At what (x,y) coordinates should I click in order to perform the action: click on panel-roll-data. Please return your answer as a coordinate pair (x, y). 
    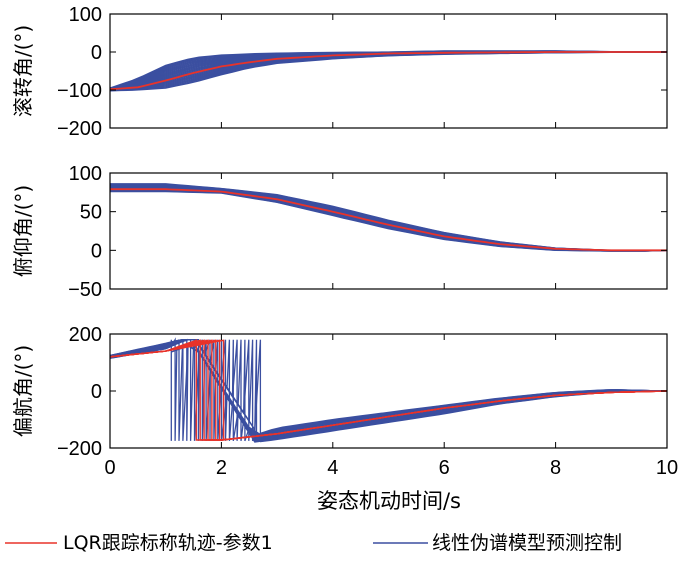
    Looking at the image, I should click on (388, 71).